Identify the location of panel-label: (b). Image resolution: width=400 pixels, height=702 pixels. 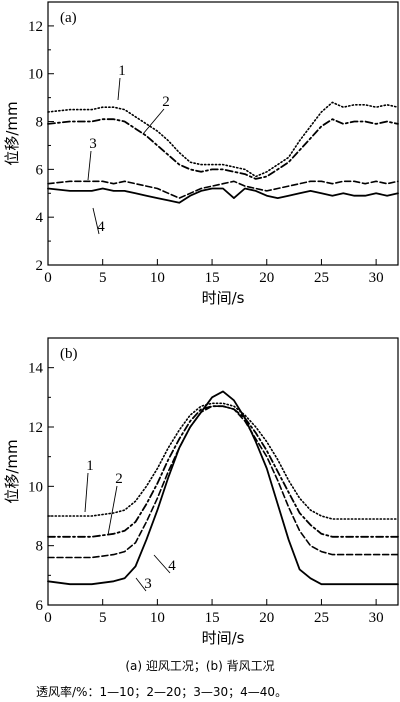
(69, 354).